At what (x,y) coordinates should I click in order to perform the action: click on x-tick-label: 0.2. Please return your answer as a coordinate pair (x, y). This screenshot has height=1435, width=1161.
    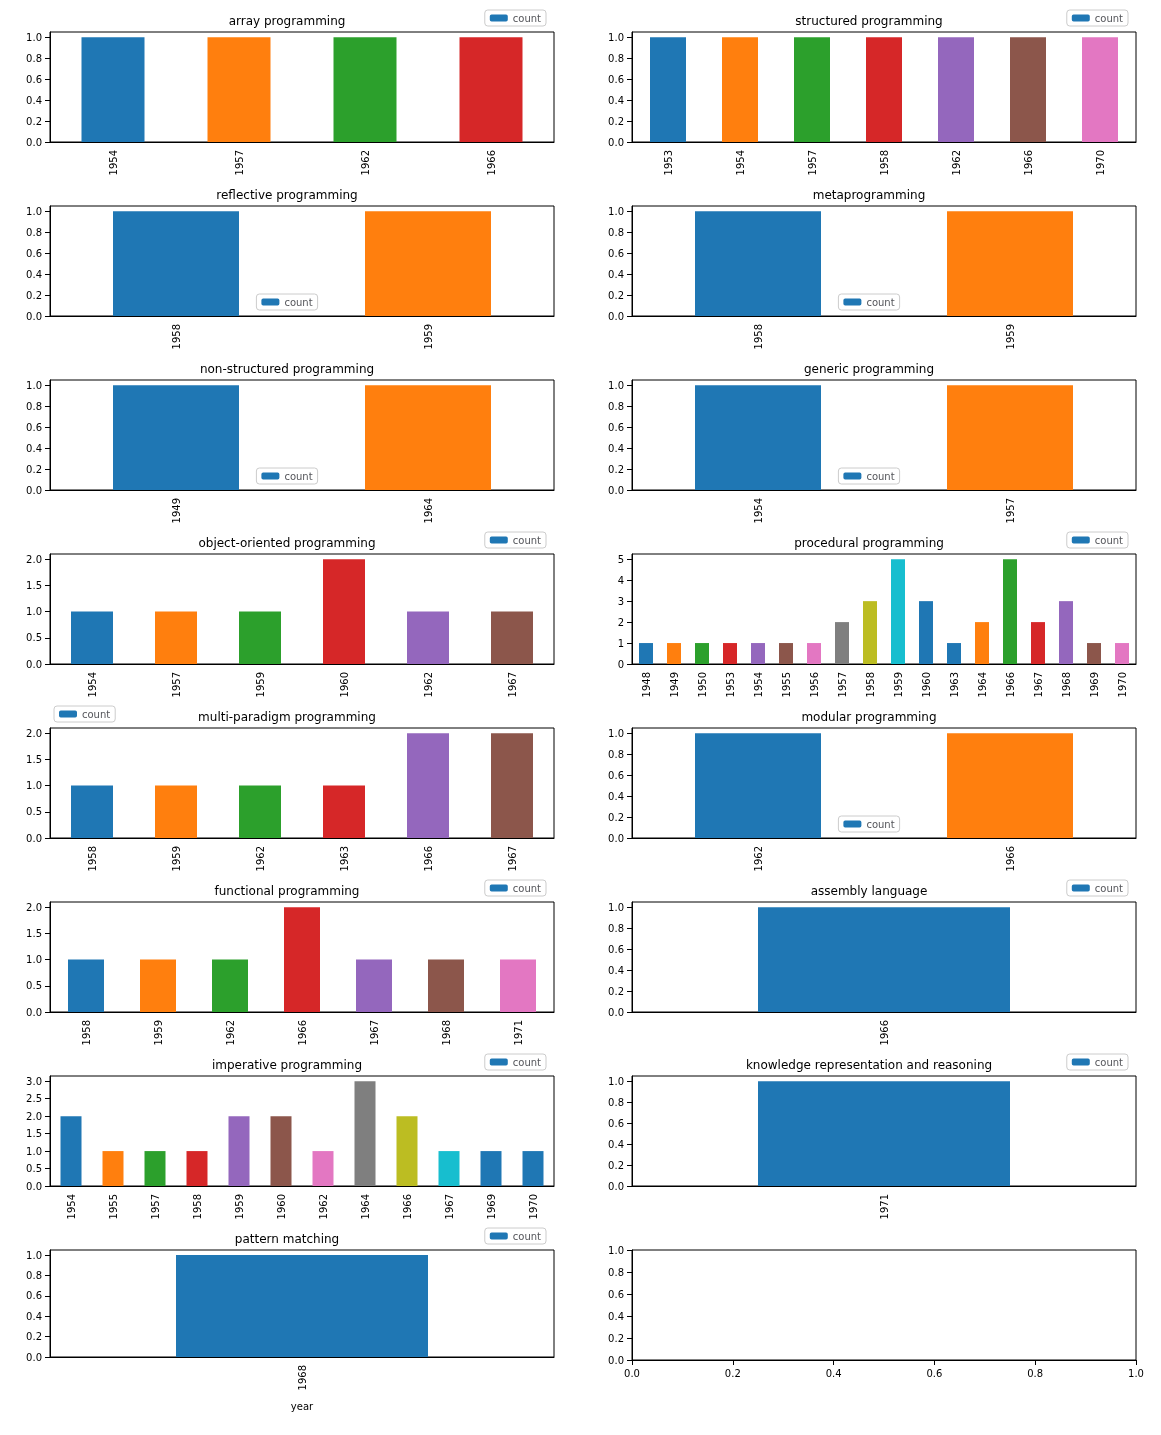
    Looking at the image, I should click on (732, 1373).